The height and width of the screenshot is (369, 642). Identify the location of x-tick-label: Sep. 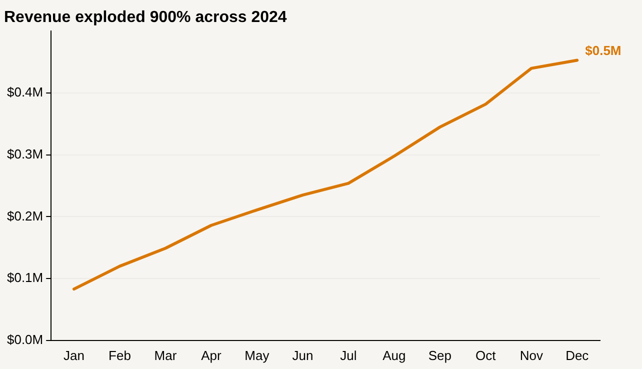
(440, 355).